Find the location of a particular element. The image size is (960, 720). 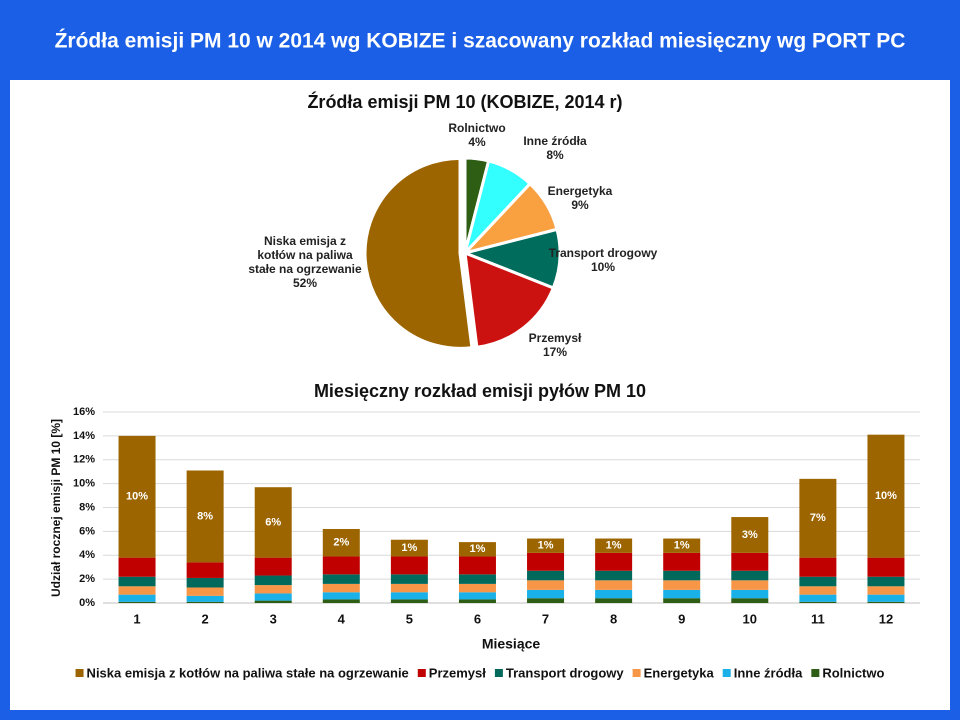

x-tick-label: 11 is located at coordinates (818, 618).